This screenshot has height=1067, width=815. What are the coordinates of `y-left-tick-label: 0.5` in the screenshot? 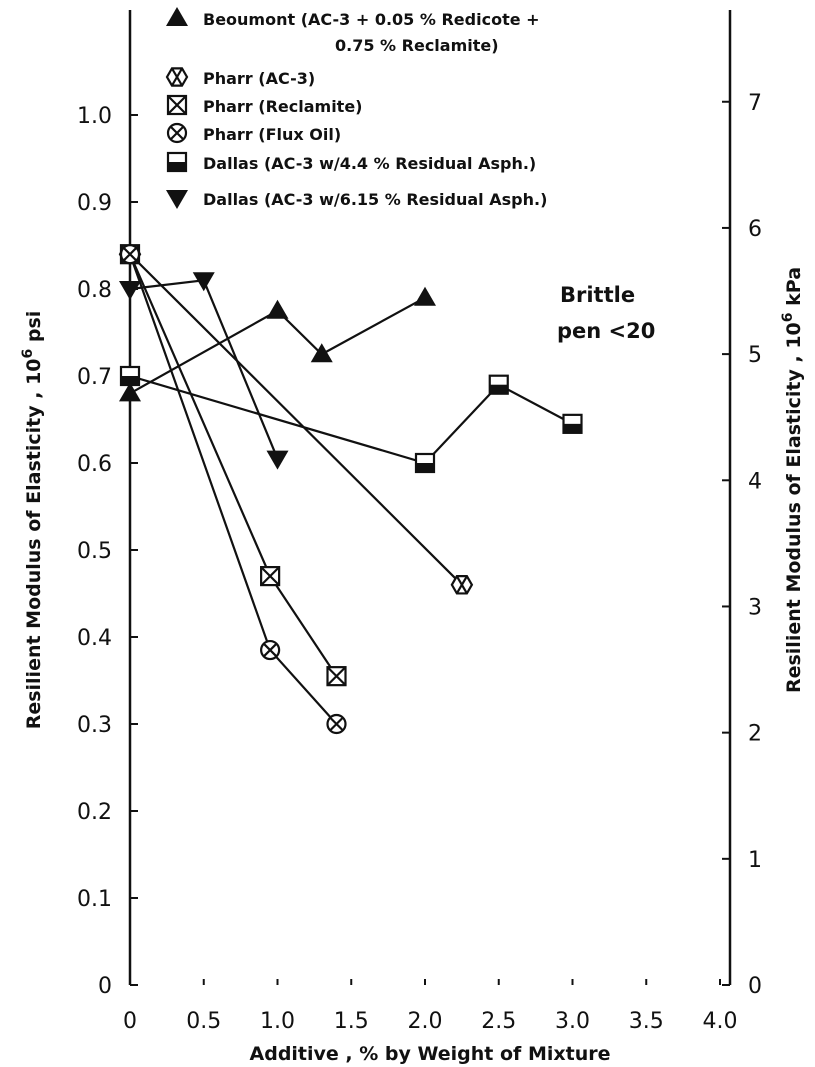 It's located at (94, 551).